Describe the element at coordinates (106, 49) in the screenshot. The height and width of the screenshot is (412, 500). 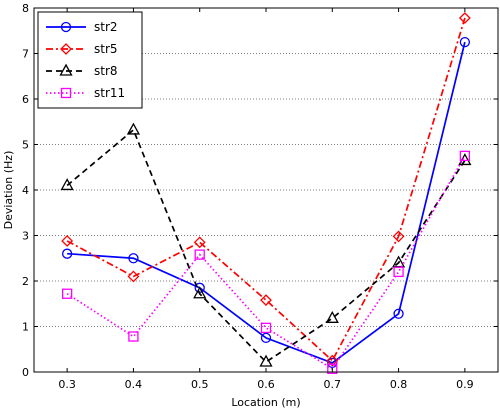
I see `legend-label: str5` at that location.